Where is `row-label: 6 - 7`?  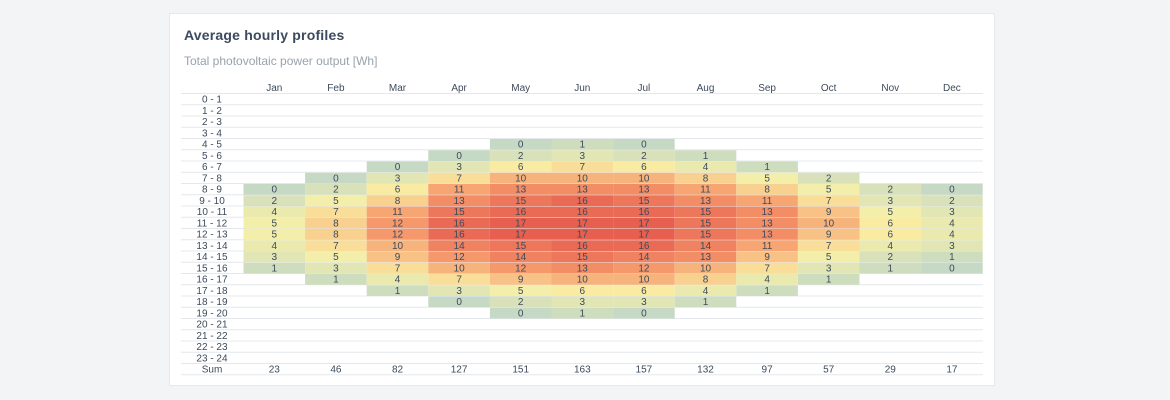
row-label: 6 - 7 is located at coordinates (212, 167).